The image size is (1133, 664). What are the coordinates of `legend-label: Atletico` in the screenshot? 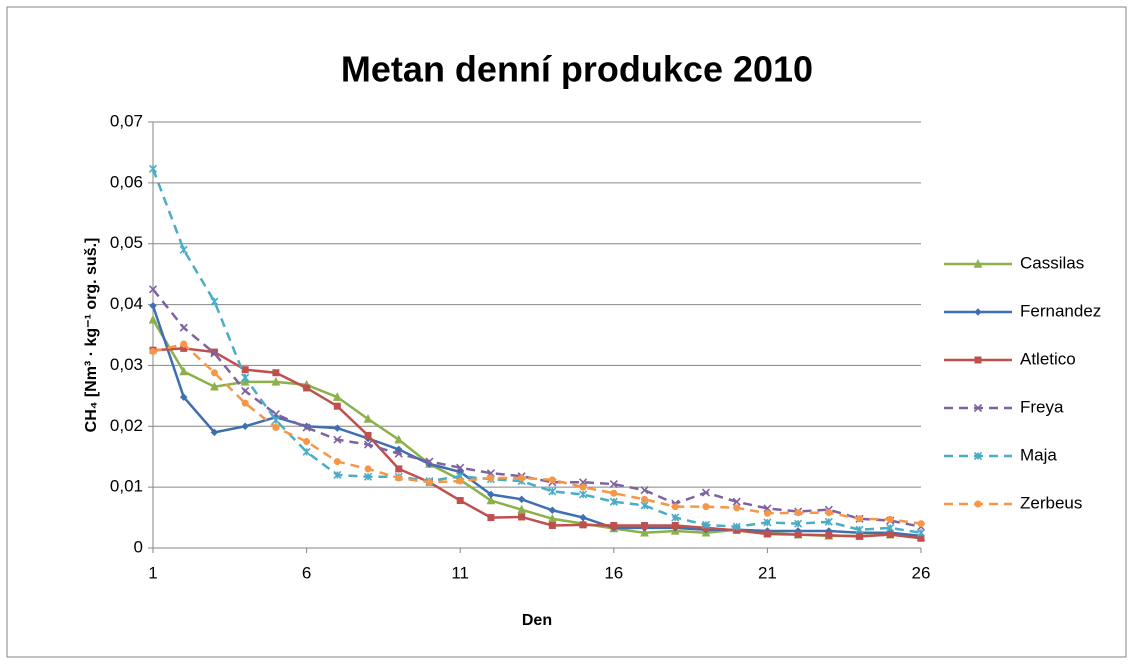 It's located at (1048, 358).